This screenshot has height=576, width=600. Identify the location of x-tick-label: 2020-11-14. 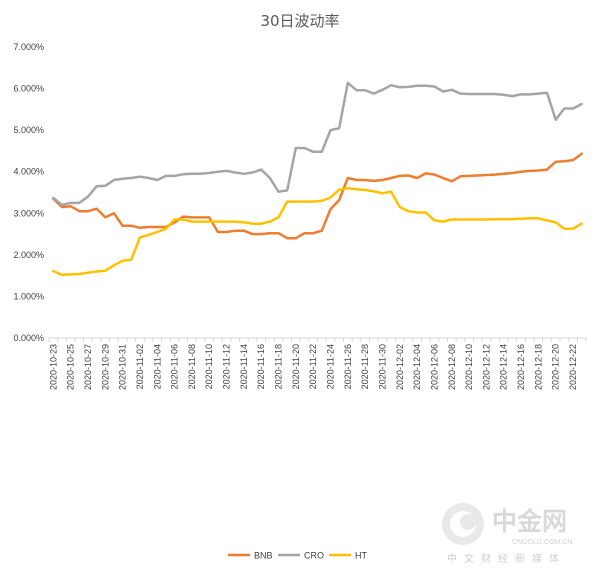
(244, 366).